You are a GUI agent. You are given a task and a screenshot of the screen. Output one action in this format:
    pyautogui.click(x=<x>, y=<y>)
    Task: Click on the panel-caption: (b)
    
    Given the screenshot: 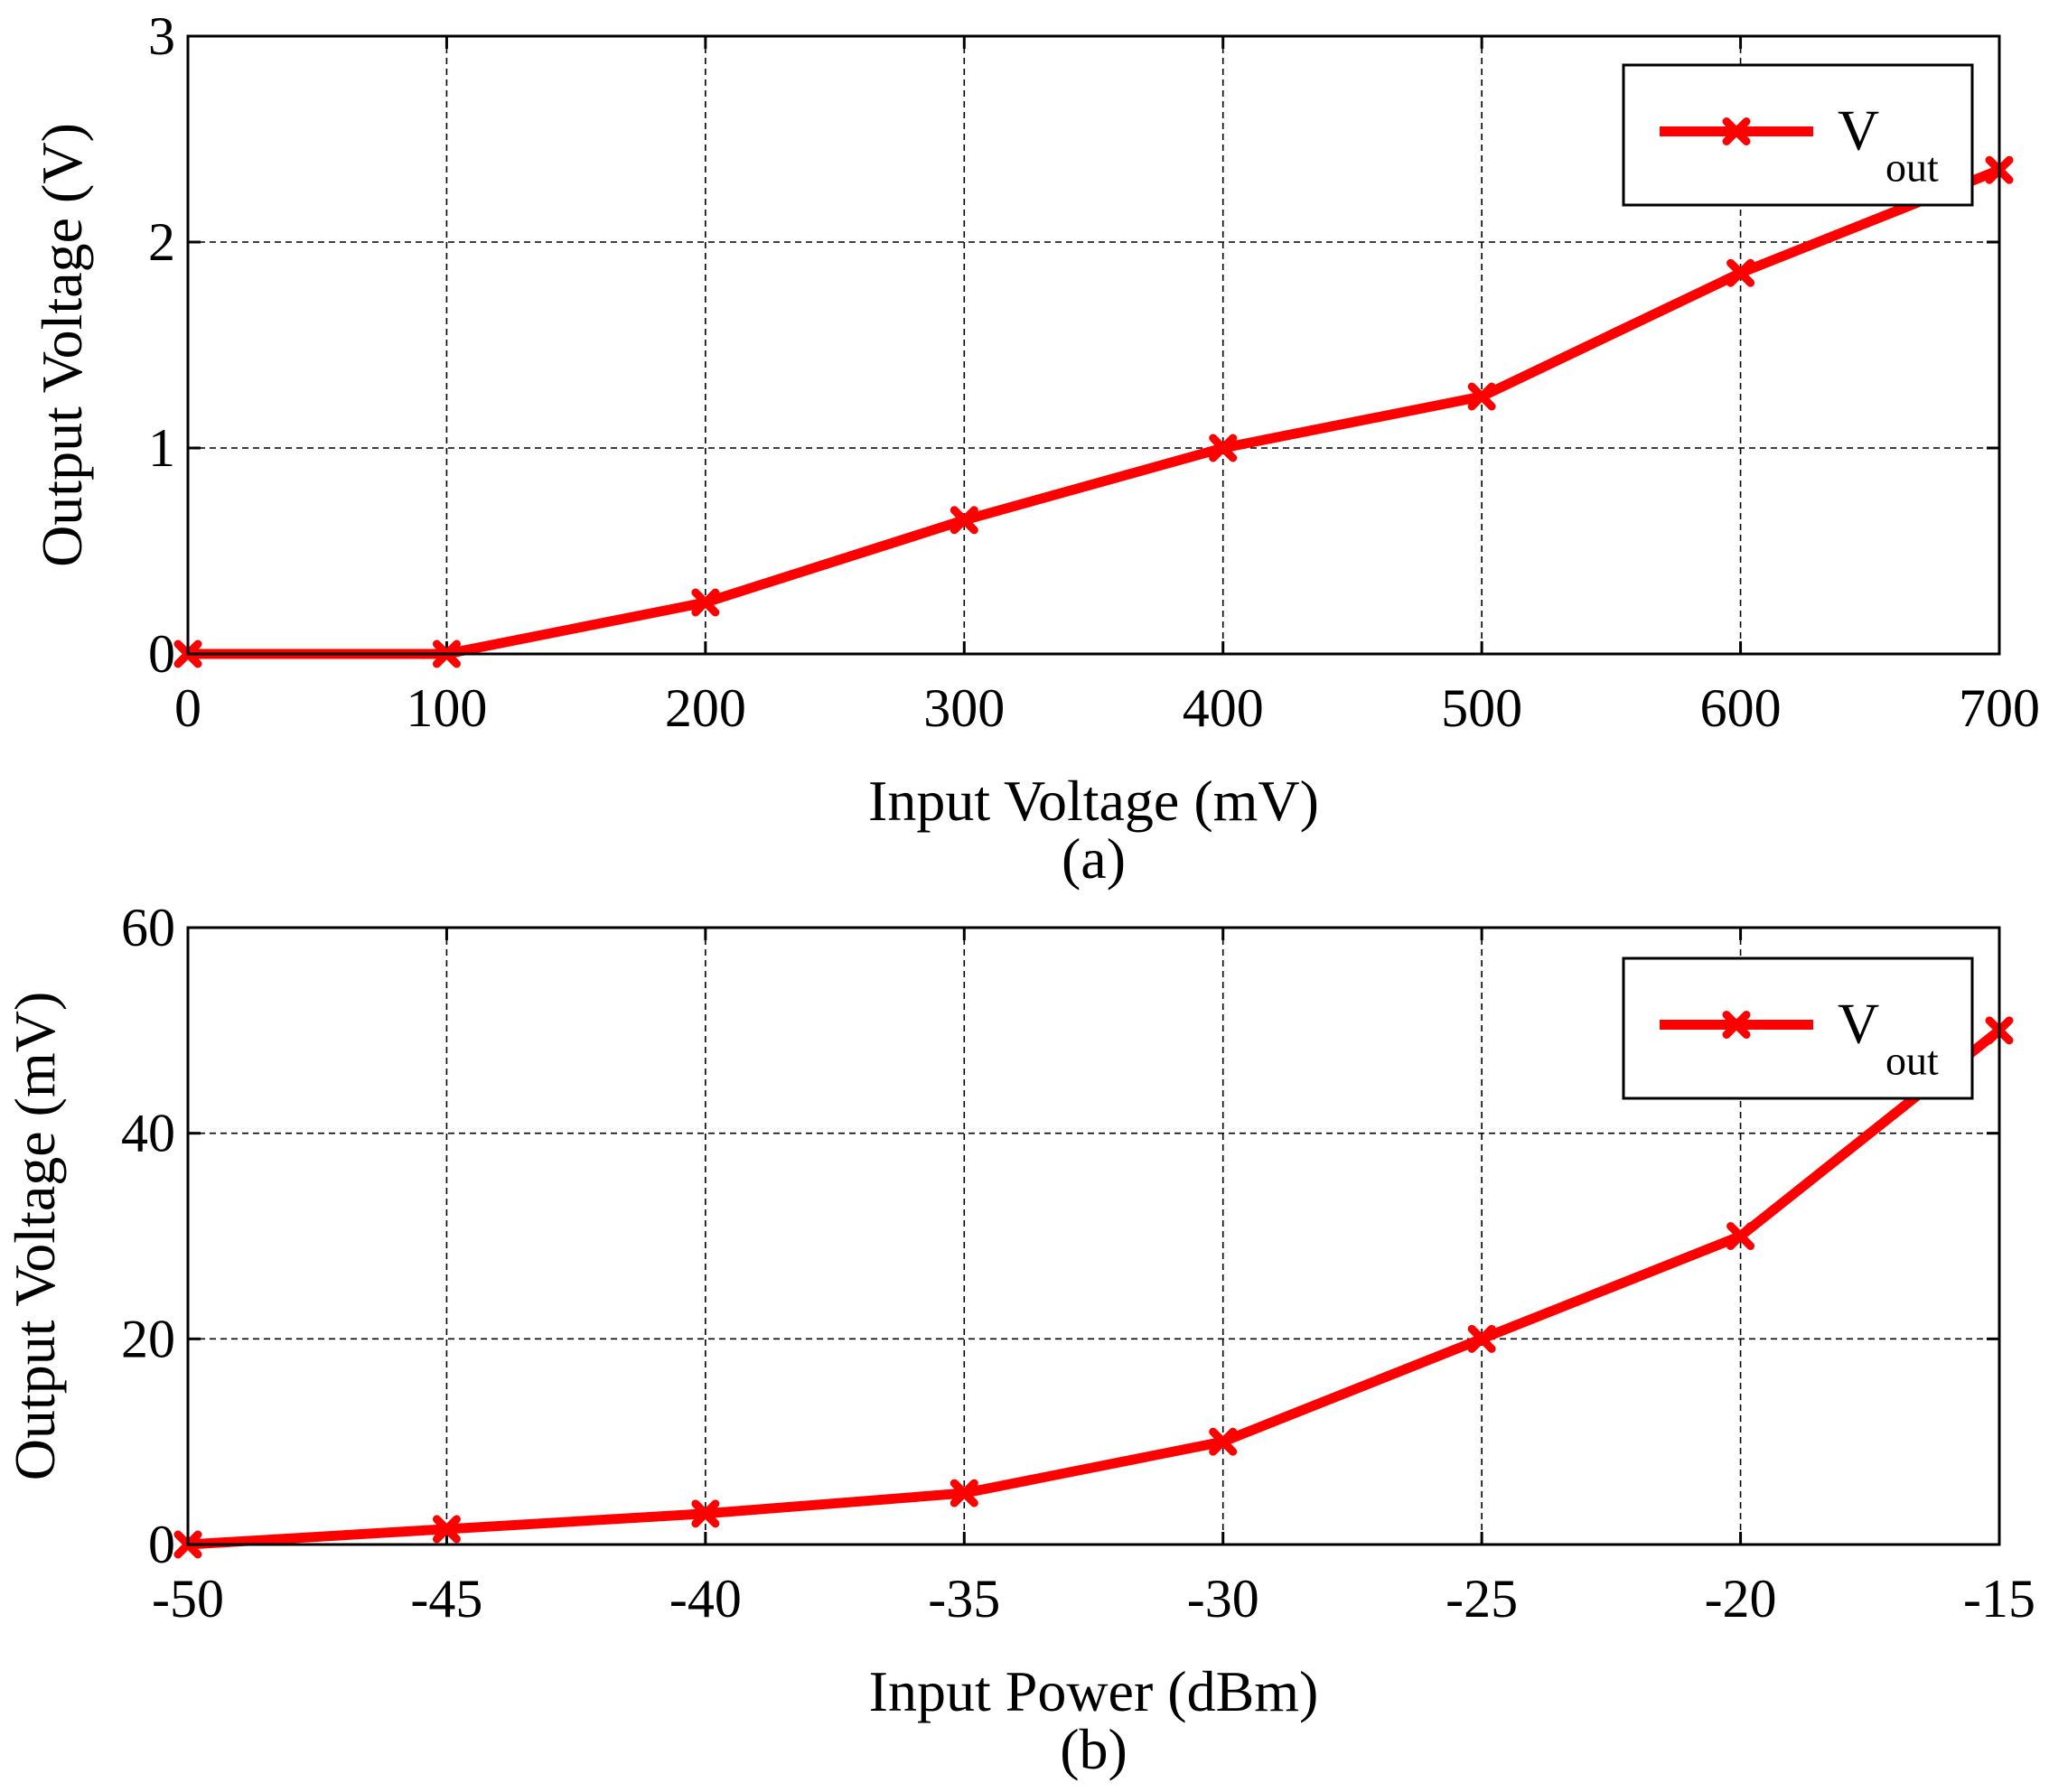 What is the action you would take?
    pyautogui.click(x=1093, y=1749)
    